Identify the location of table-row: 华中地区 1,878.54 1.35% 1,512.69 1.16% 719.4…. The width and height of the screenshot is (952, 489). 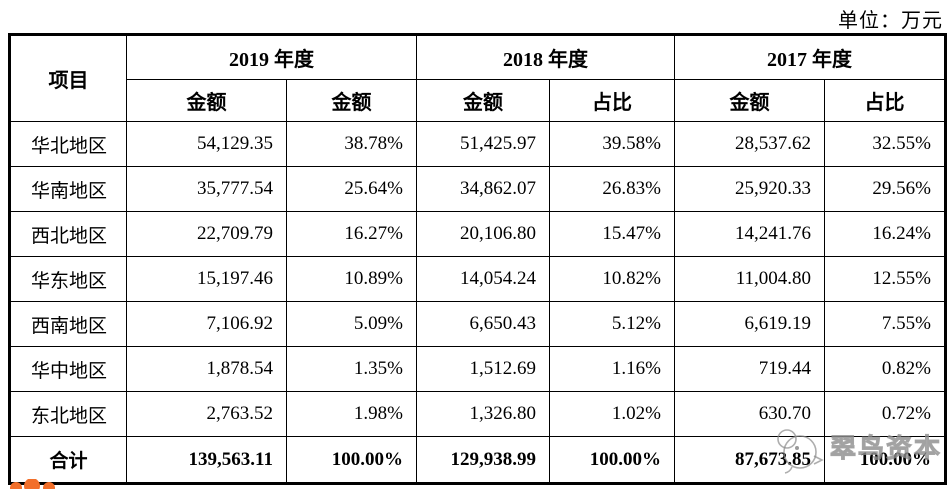
(477, 369).